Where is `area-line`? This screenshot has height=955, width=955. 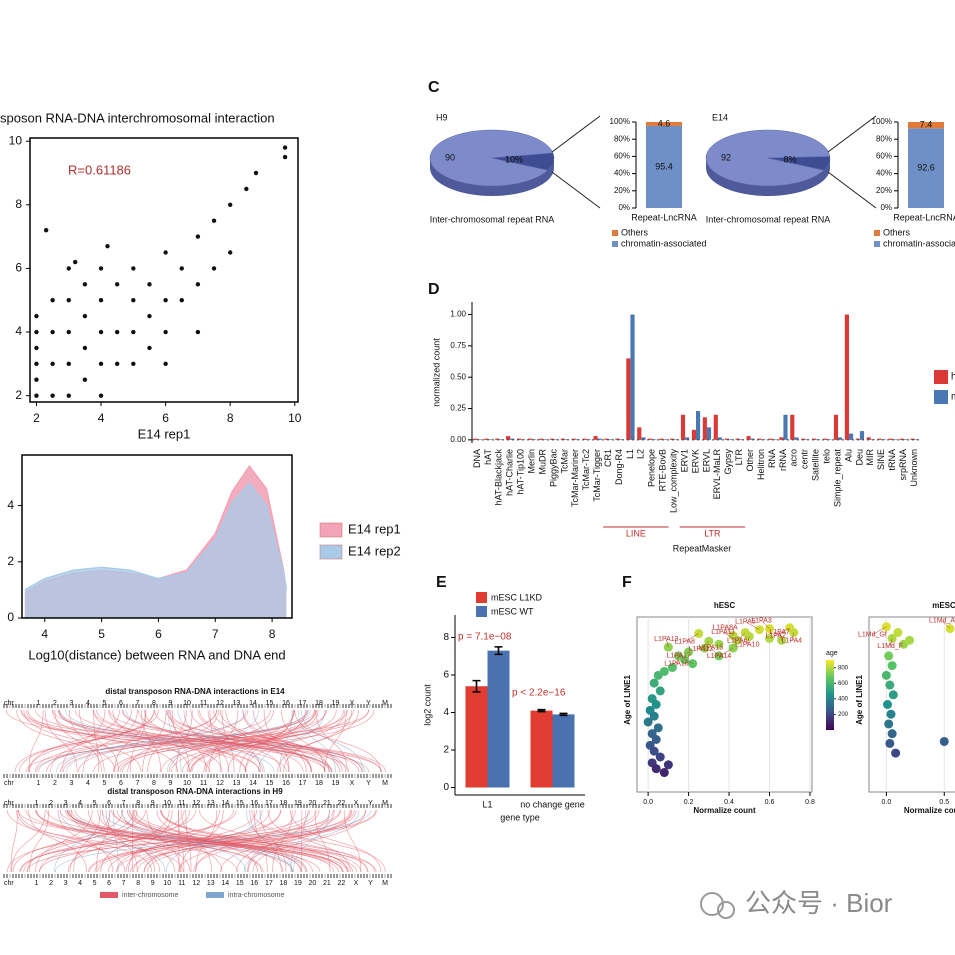
area-line is located at coordinates (156, 536).